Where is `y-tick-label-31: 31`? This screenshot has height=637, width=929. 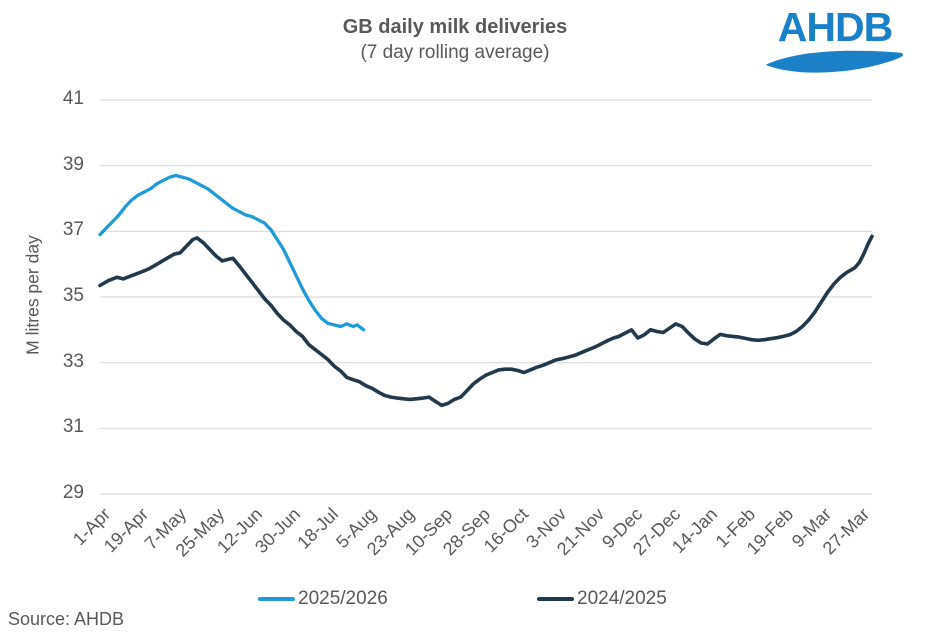
y-tick-label-31: 31 is located at coordinates (73, 427).